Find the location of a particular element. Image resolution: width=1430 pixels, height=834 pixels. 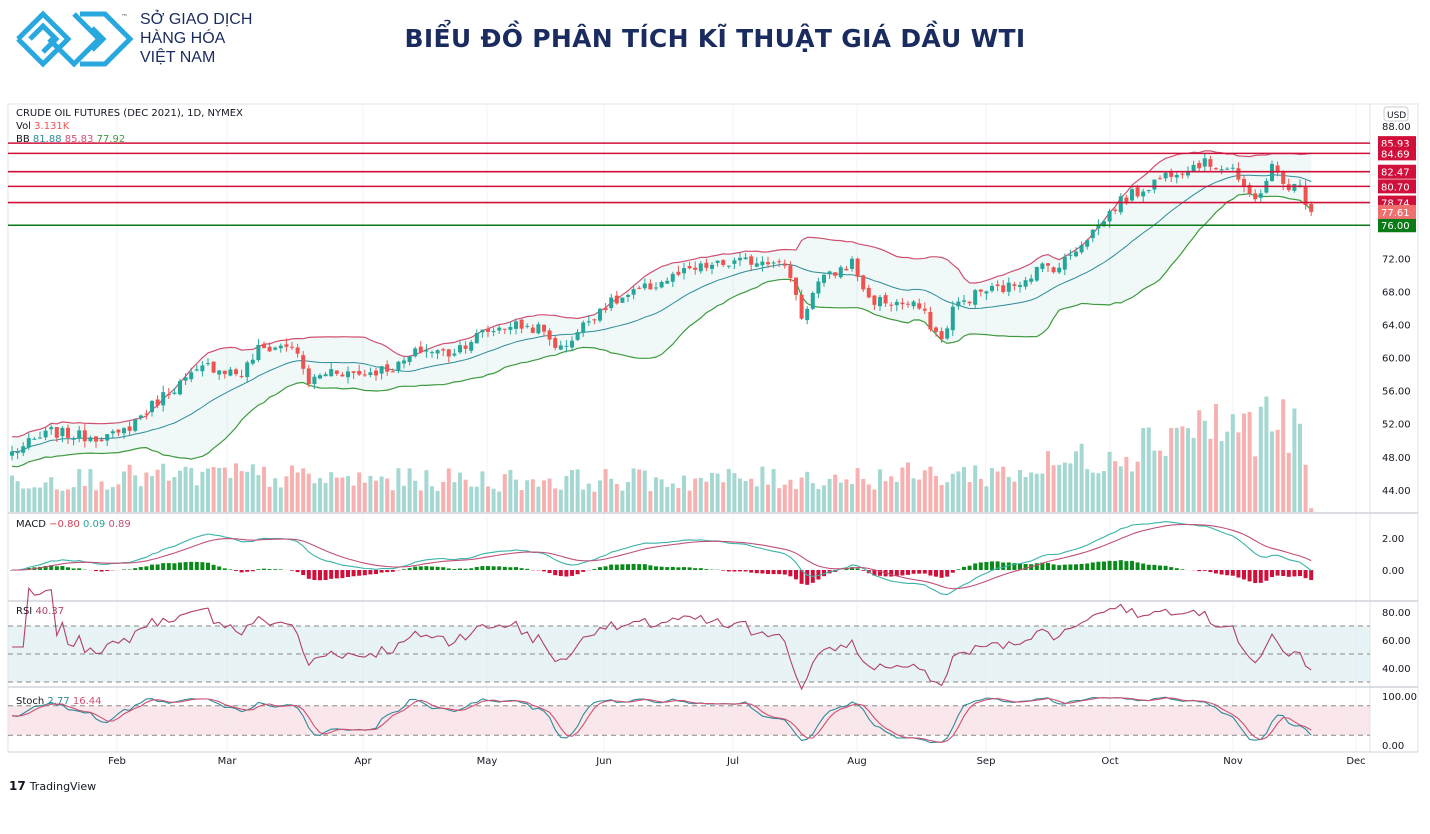

stoch-band is located at coordinates (689, 720).